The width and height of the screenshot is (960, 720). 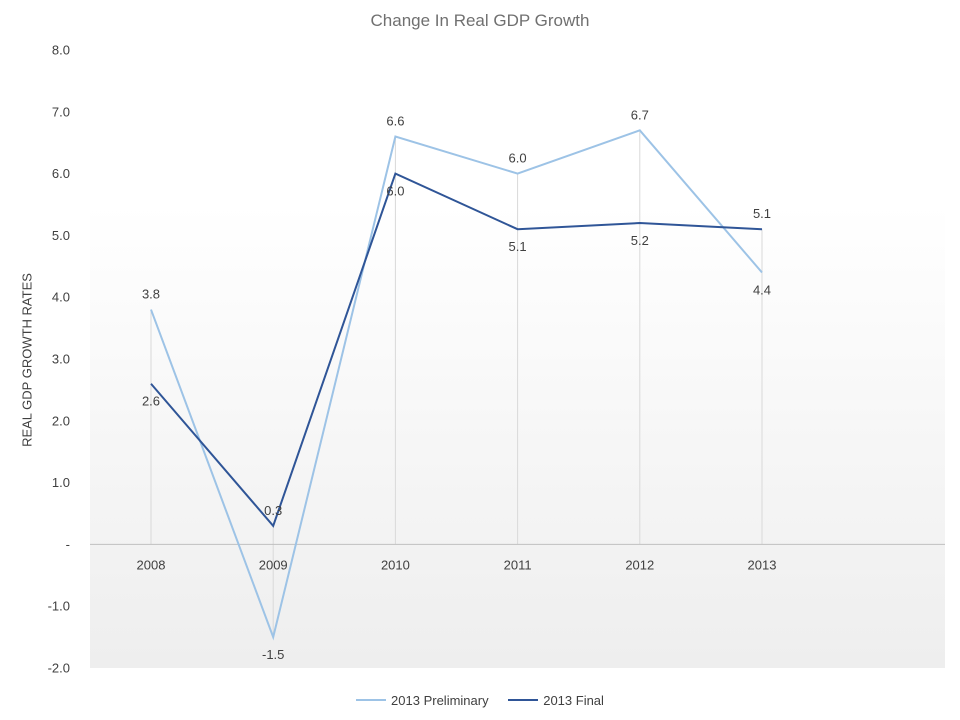 I want to click on data-label-final: 5.2, so click(x=640, y=240).